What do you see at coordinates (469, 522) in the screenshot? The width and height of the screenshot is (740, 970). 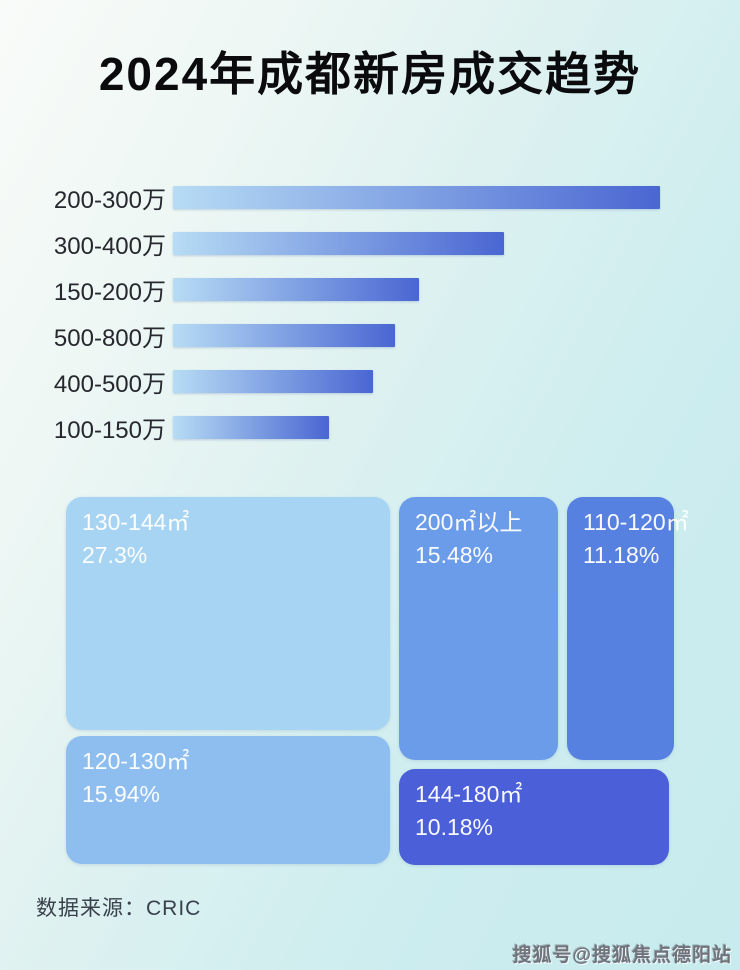 I see `treemap-block-label: 200㎡以上` at bounding box center [469, 522].